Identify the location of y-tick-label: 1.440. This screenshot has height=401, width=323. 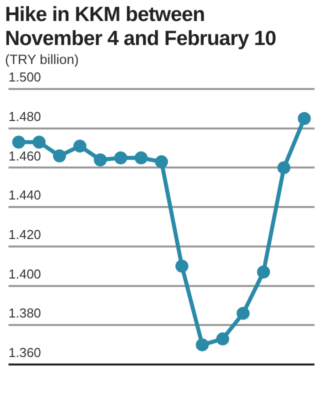
(25, 195).